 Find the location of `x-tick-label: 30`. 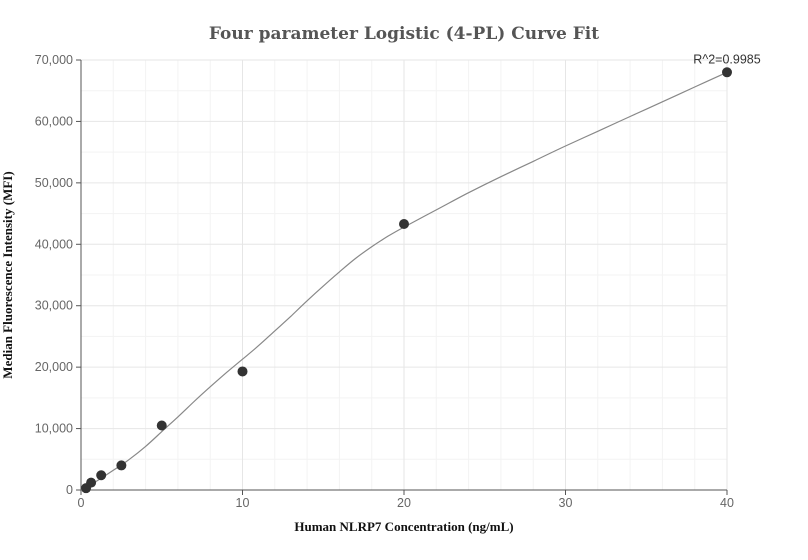

x-tick-label: 30 is located at coordinates (566, 503).